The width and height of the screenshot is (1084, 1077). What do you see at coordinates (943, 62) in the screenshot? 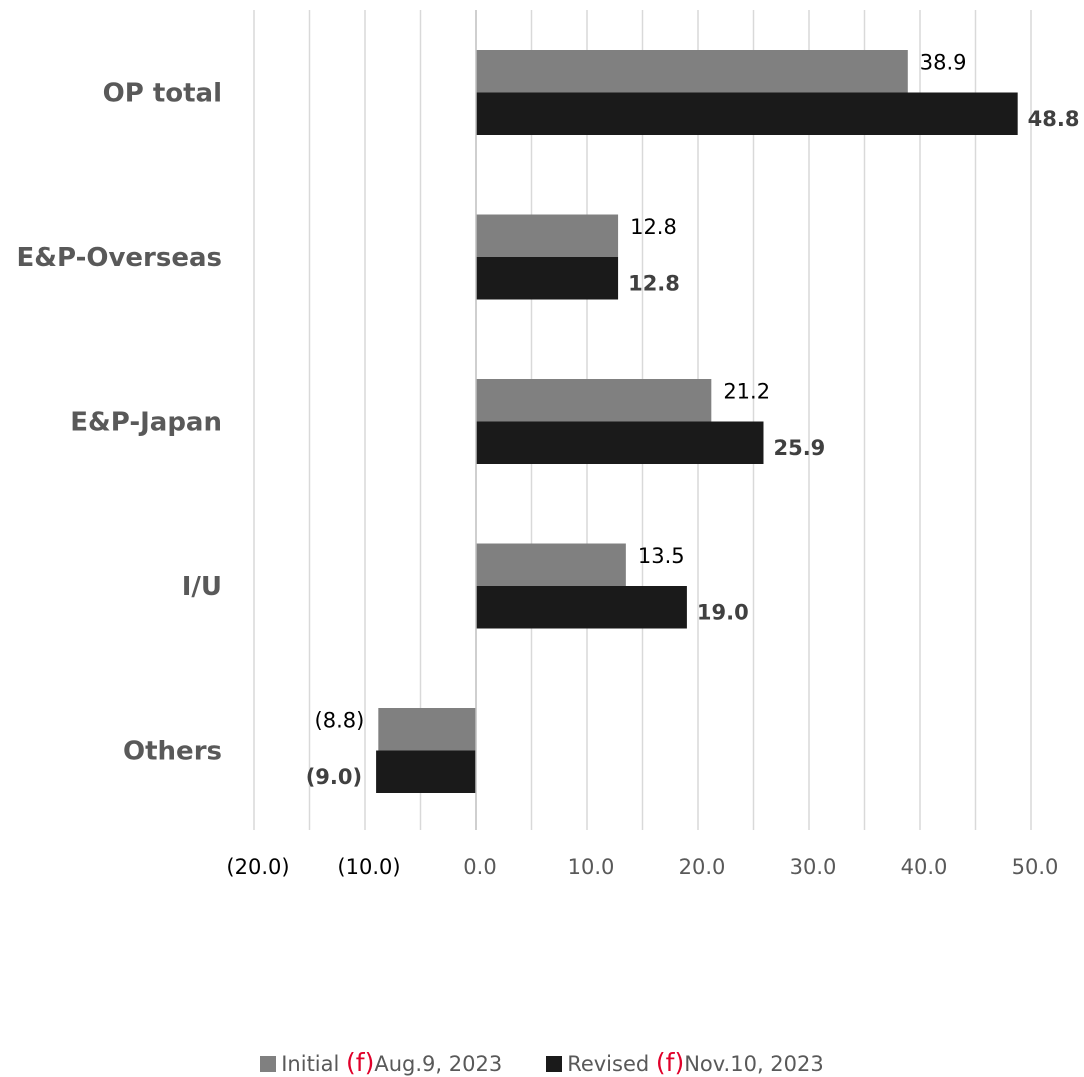
I see `data-label: 38.9` at bounding box center [943, 62].